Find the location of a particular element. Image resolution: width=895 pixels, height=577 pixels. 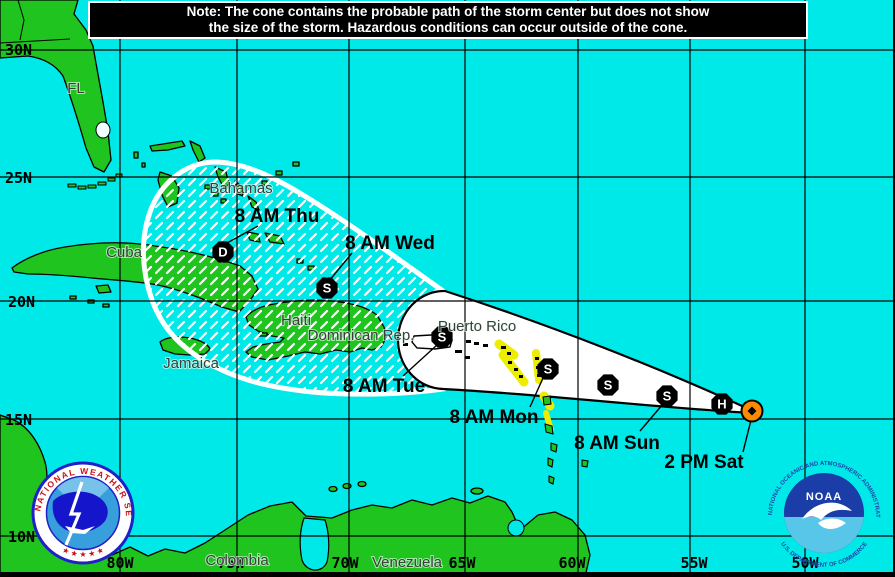

island-martinique is located at coordinates (549, 429).